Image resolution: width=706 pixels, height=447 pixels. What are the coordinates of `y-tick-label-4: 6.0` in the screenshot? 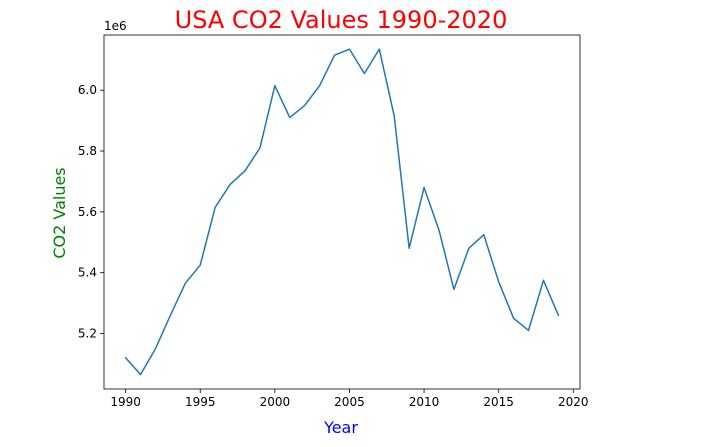 It's located at (87, 90).